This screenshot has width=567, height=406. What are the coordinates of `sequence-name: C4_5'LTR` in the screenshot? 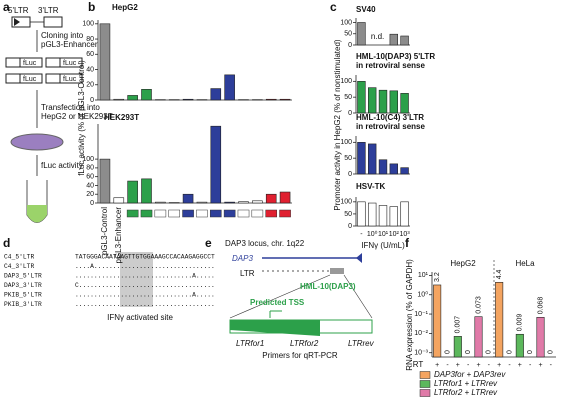 It's located at (19, 257).